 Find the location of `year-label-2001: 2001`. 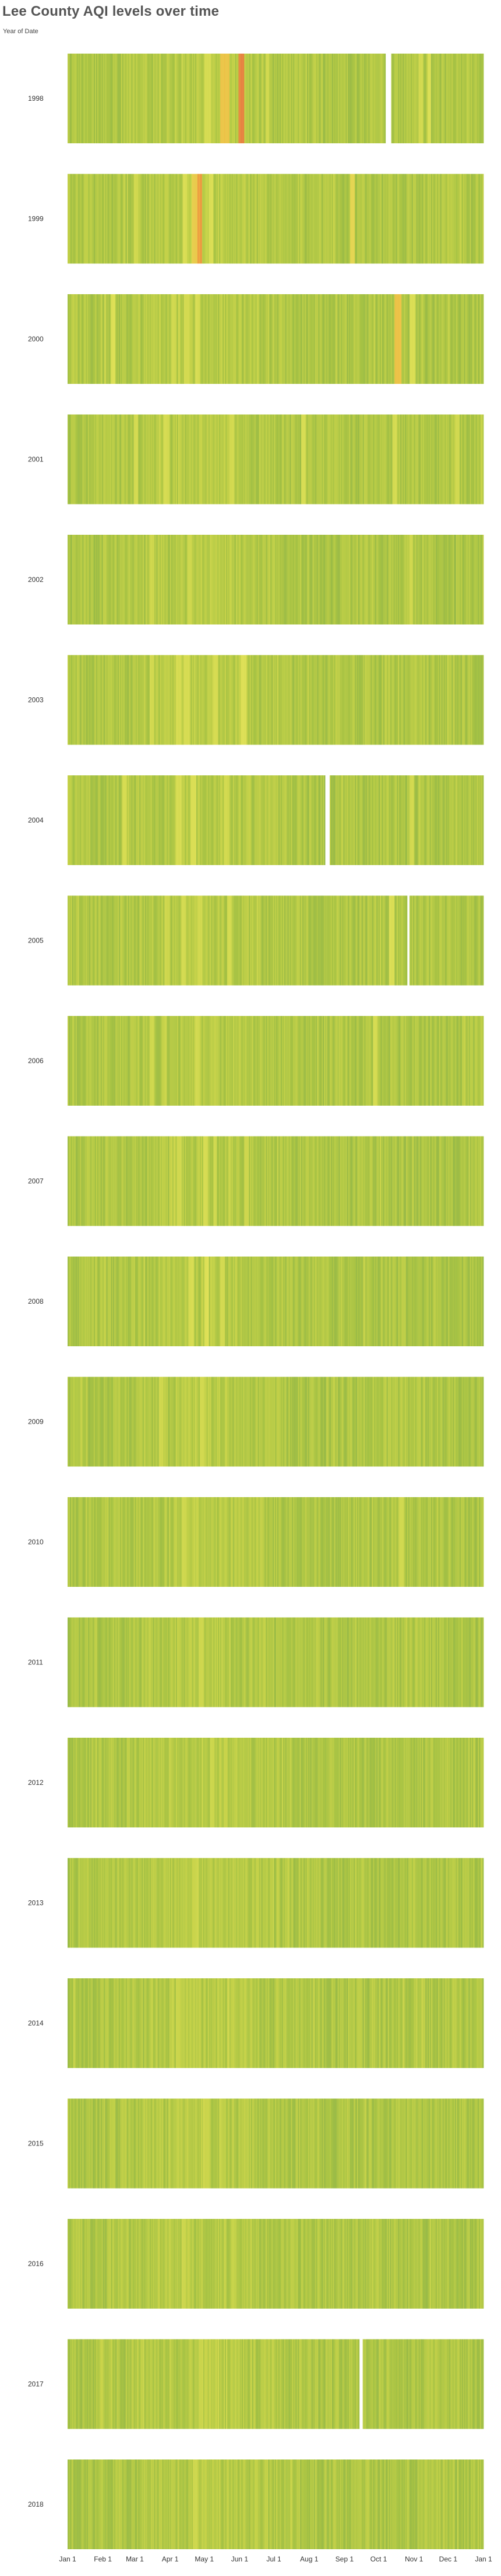

year-label-2001: 2001 is located at coordinates (36, 460).